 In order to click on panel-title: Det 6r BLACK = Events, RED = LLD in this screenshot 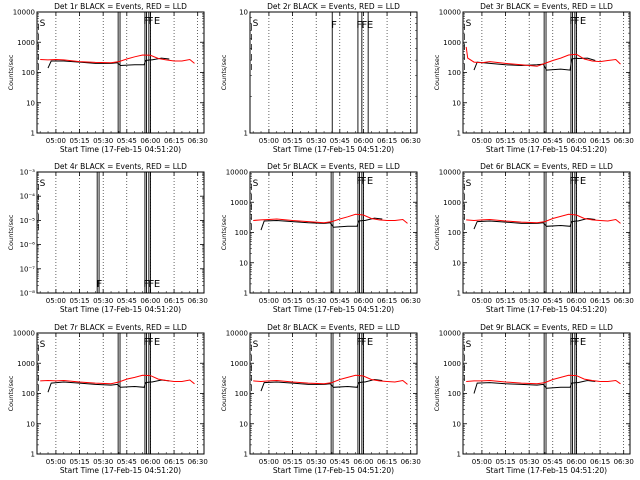, I will do `click(546, 166)`.